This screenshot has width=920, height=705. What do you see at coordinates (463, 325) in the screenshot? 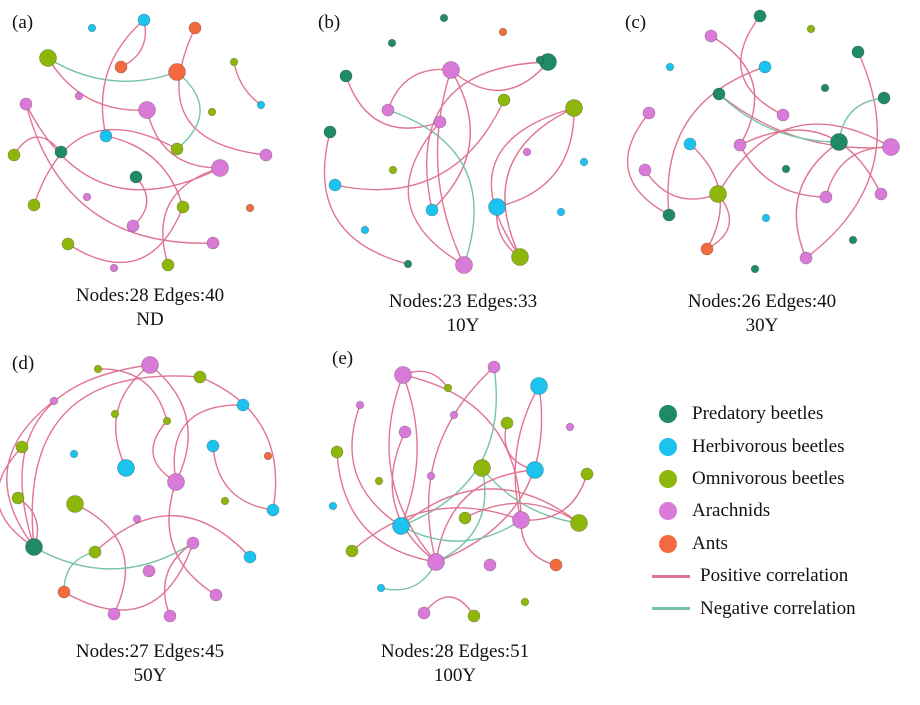
I see `panel-b-period: 10Y` at bounding box center [463, 325].